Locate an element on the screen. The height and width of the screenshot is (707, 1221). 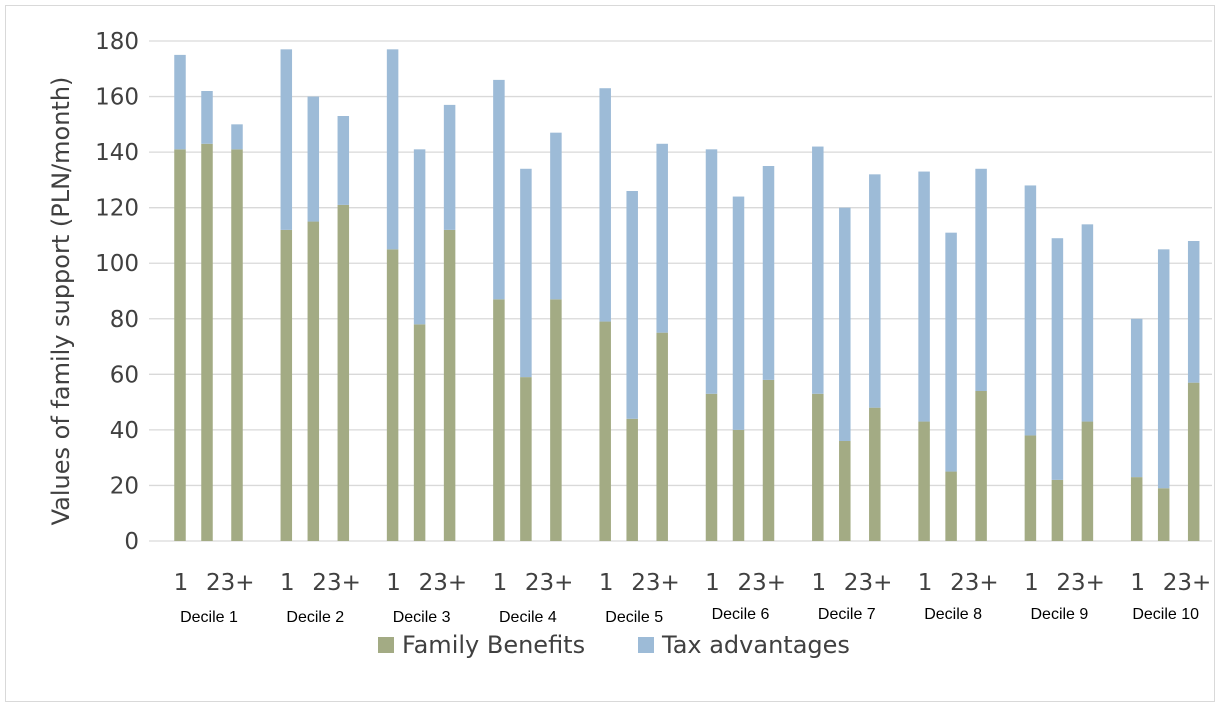
y-tick-label: 100 is located at coordinates (117, 264).